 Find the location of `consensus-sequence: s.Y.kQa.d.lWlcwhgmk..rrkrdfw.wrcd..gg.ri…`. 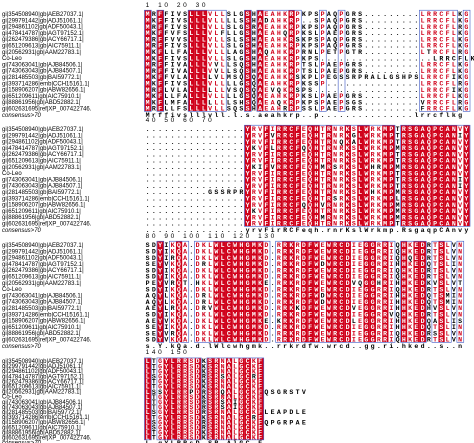

consensus-sequence: s.Y.kQa.d.lWlcwhgmk..rrkrdfw.wrcd..gg.ri… is located at coordinates (304, 346).